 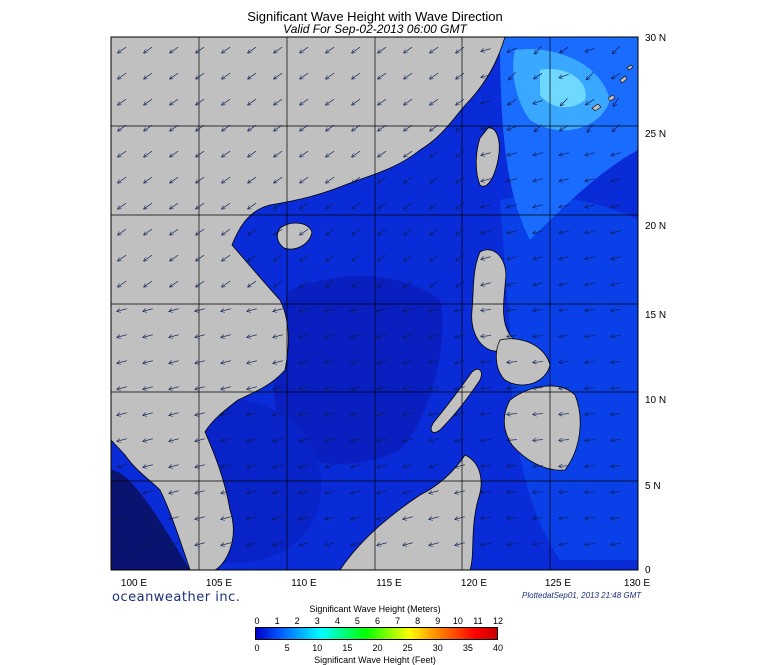 I want to click on meter-tick: 10, so click(x=457, y=621).